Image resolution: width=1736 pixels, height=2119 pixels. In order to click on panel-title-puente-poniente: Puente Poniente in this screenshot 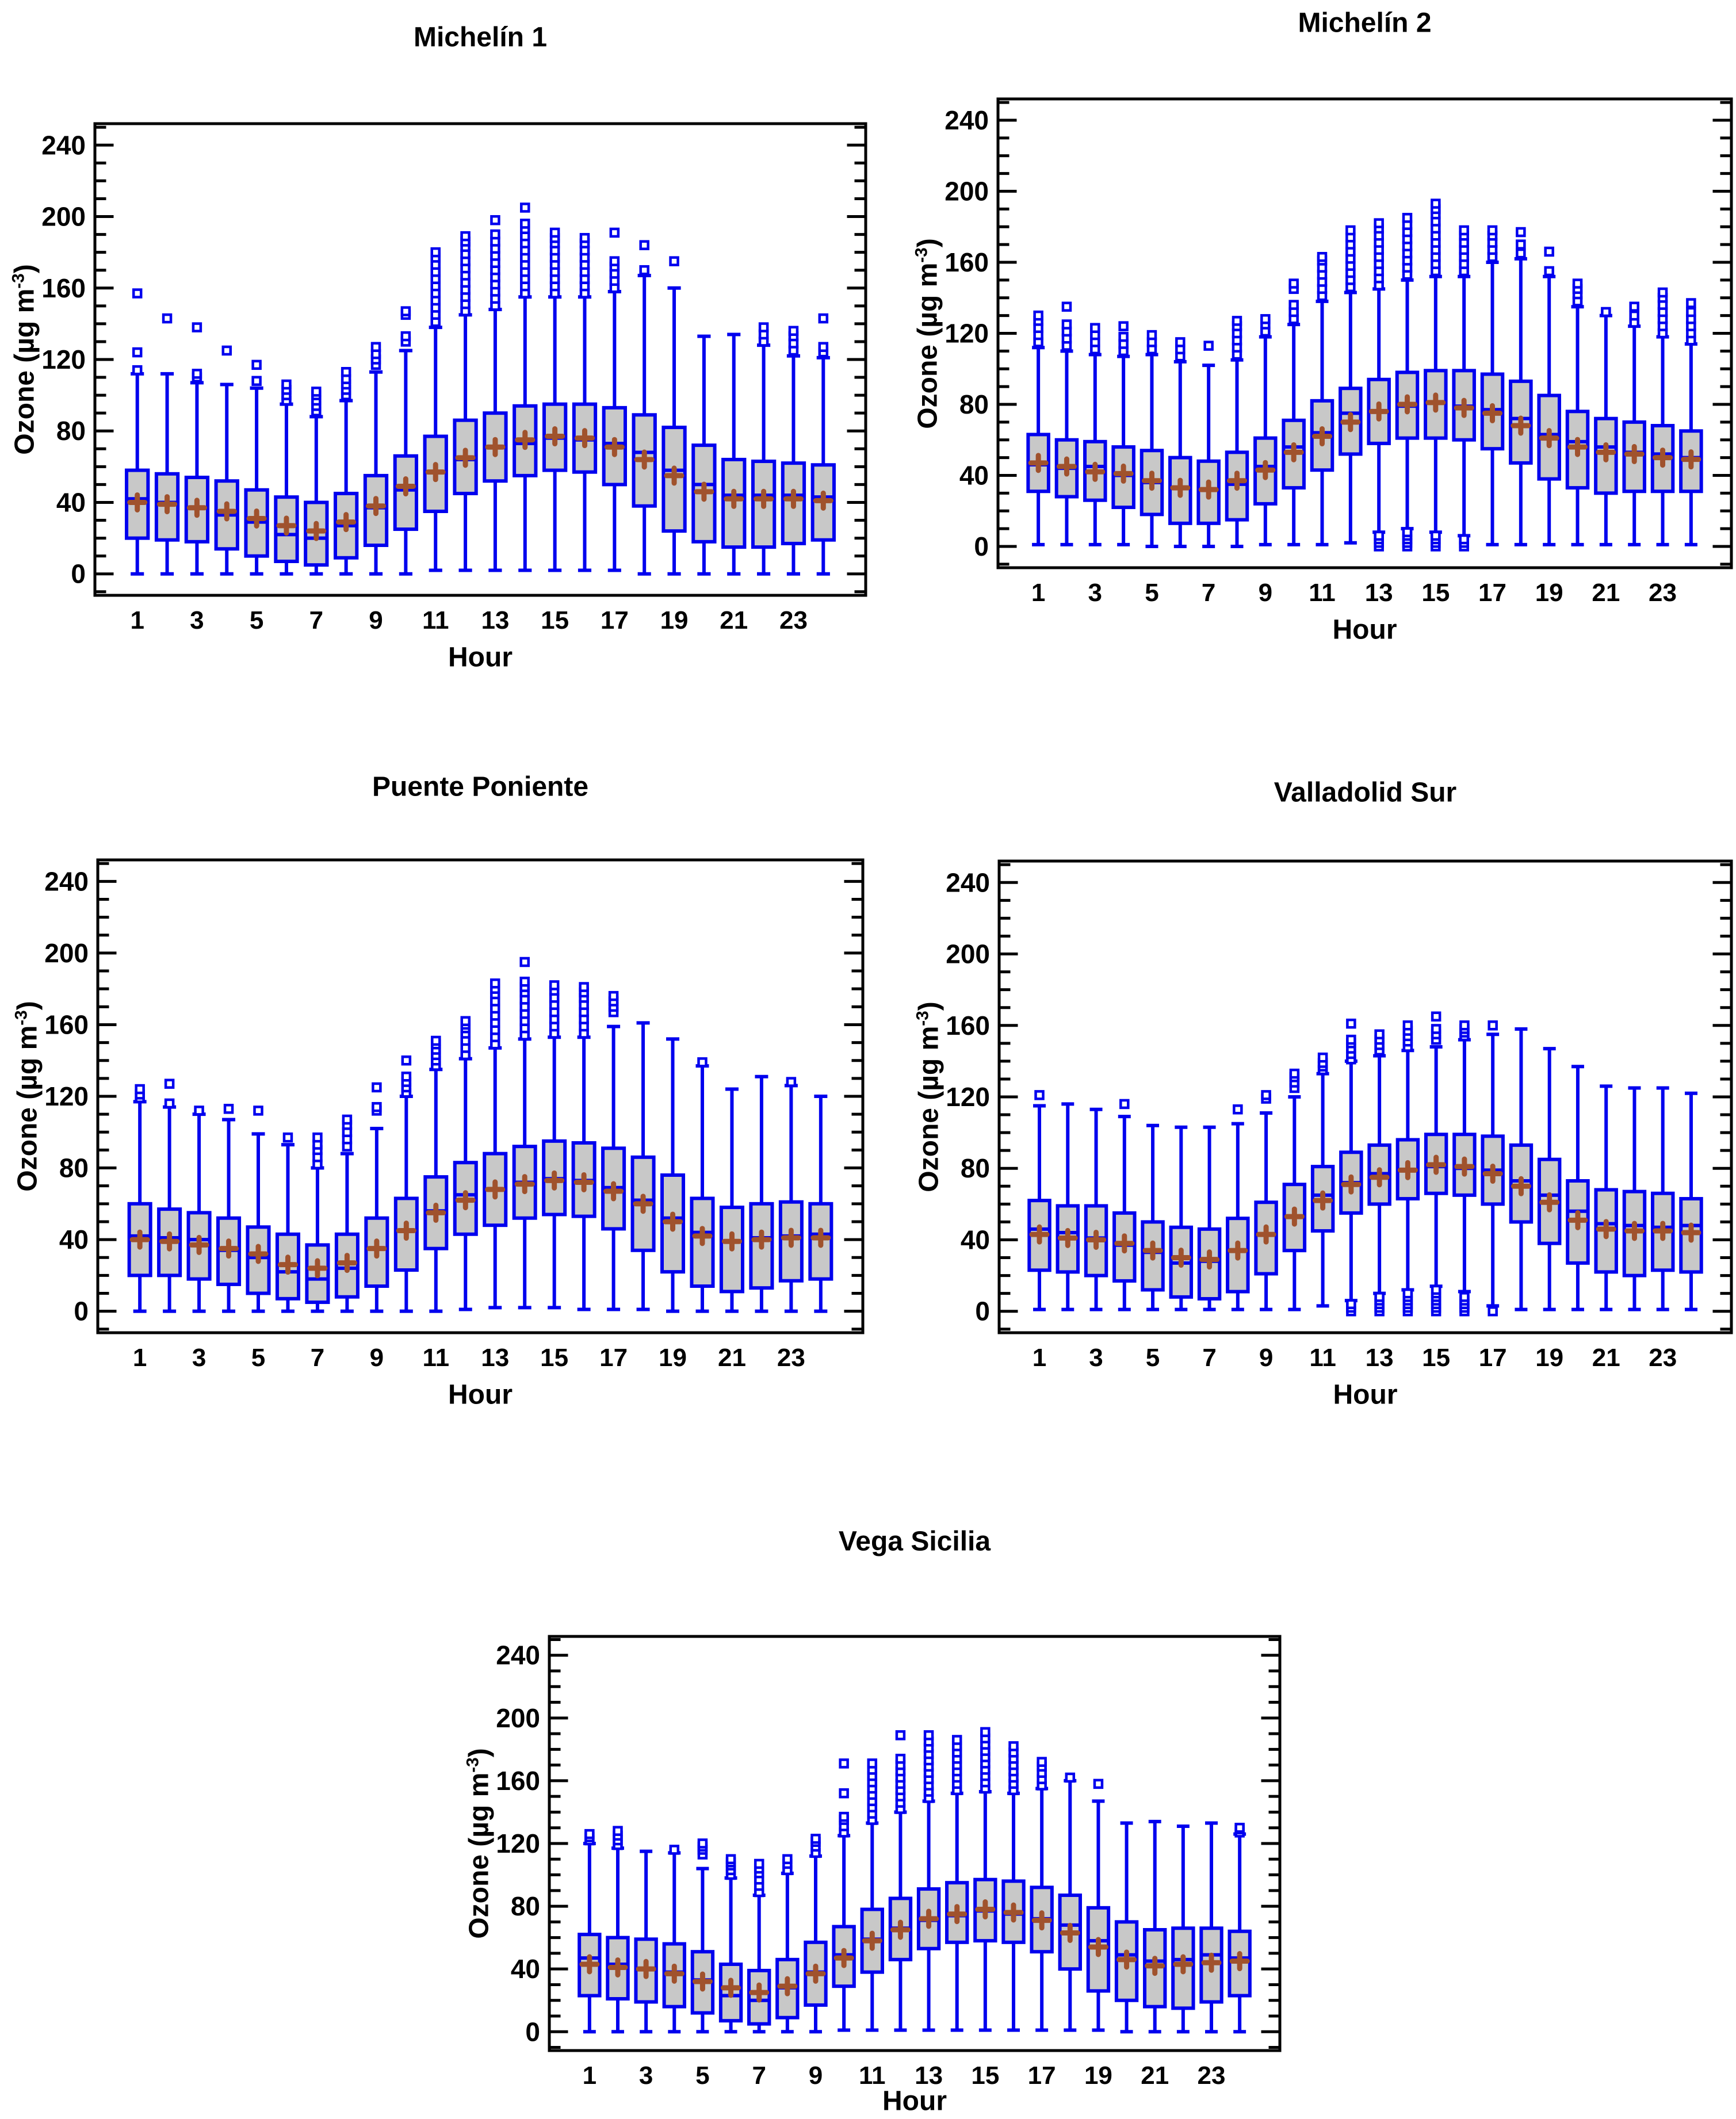, I will do `click(481, 787)`.